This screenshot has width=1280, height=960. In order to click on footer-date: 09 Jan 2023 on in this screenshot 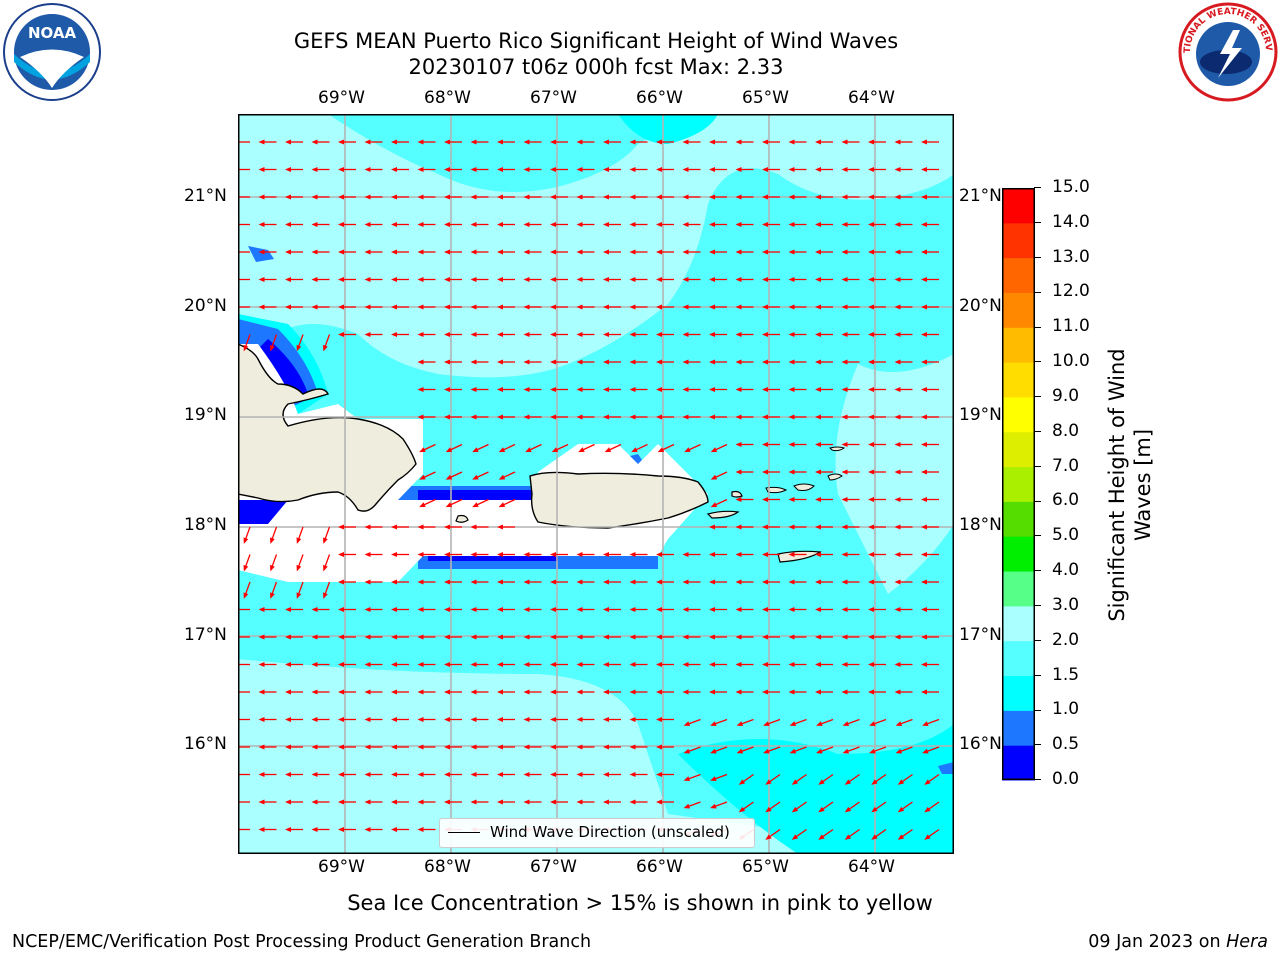, I will do `click(1154, 942)`.